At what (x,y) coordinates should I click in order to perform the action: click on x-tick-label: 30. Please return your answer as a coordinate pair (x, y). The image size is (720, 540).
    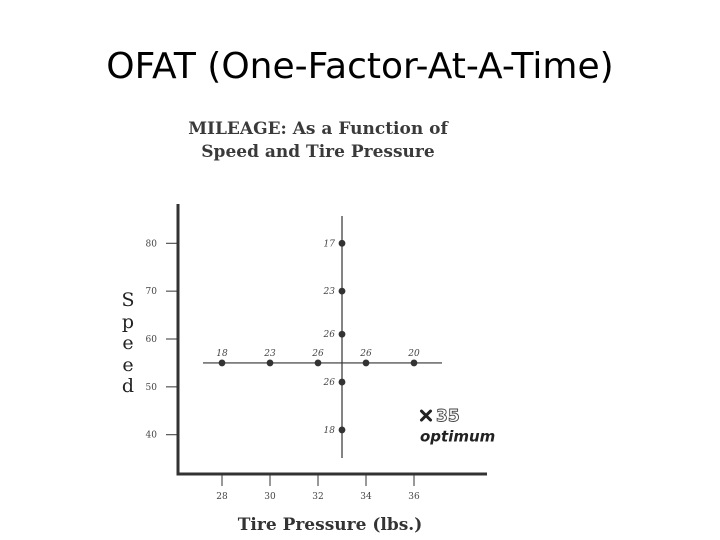
    Looking at the image, I should click on (270, 497).